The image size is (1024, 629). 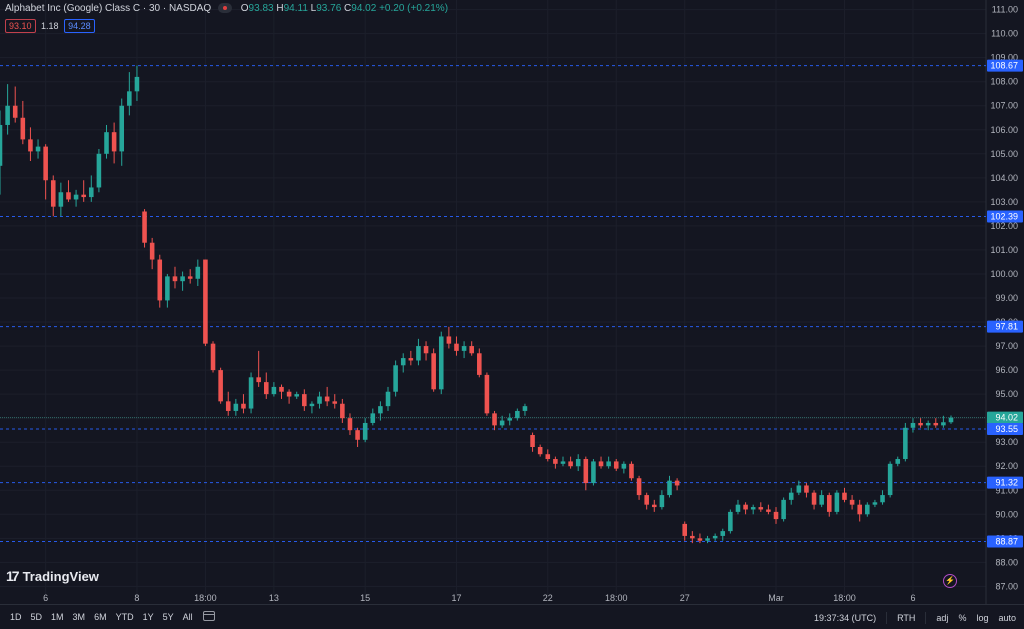 I want to click on low-value: 93.76, so click(x=329, y=8).